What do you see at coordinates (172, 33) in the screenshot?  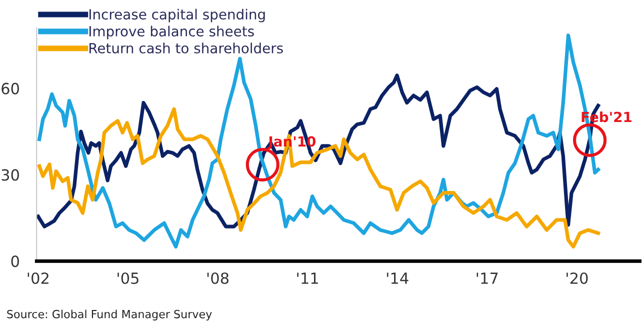 I see `legend-label: Improve balance sheets` at bounding box center [172, 33].